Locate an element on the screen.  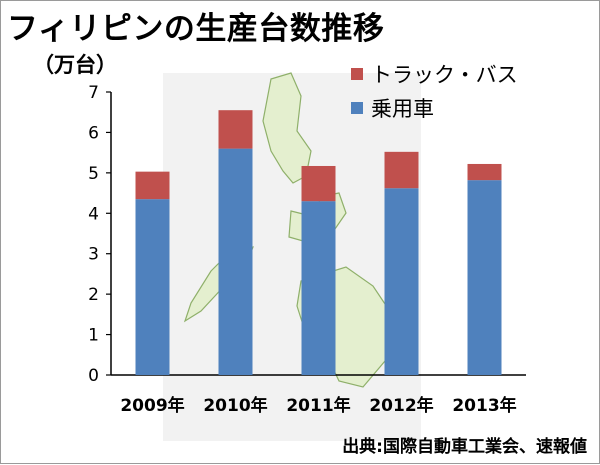
y-axis-ticks: 0 1 2 3 4 5 6 7 is located at coordinates (99, 234).